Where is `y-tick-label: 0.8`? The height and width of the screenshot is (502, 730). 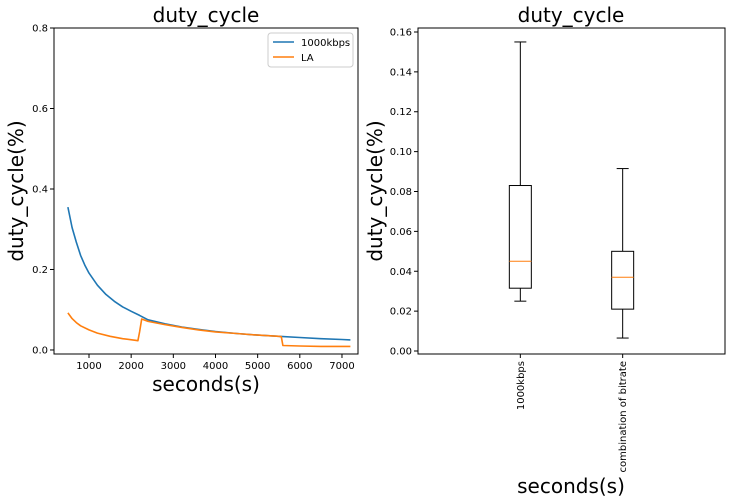 y-tick-label: 0.8 is located at coordinates (40, 29).